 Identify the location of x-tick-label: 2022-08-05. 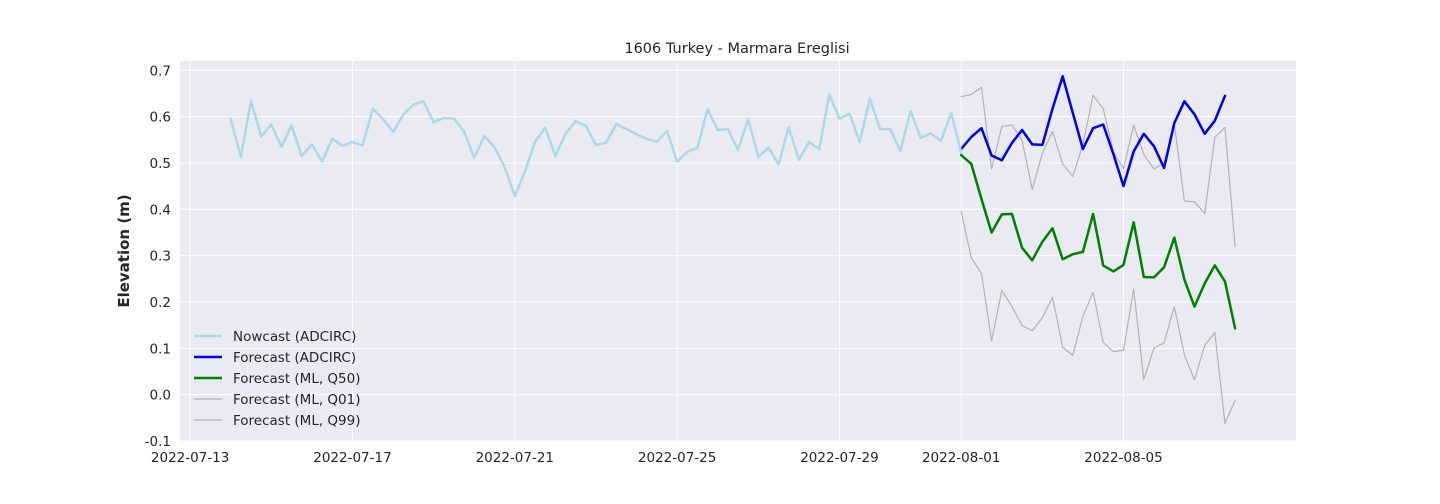
(1123, 458).